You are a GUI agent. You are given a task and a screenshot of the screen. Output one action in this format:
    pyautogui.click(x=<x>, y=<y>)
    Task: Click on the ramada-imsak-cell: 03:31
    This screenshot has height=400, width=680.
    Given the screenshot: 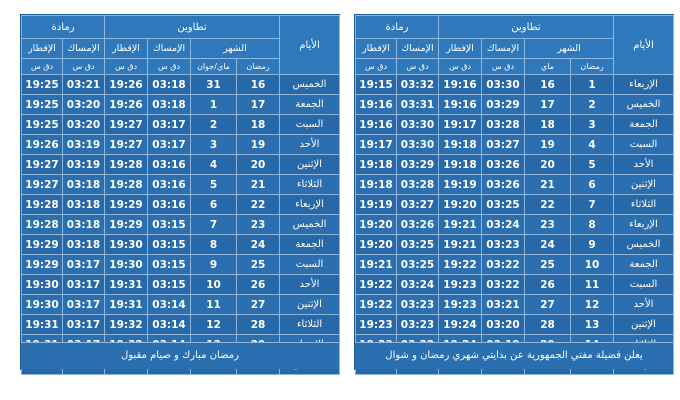 What is the action you would take?
    pyautogui.click(x=417, y=104)
    